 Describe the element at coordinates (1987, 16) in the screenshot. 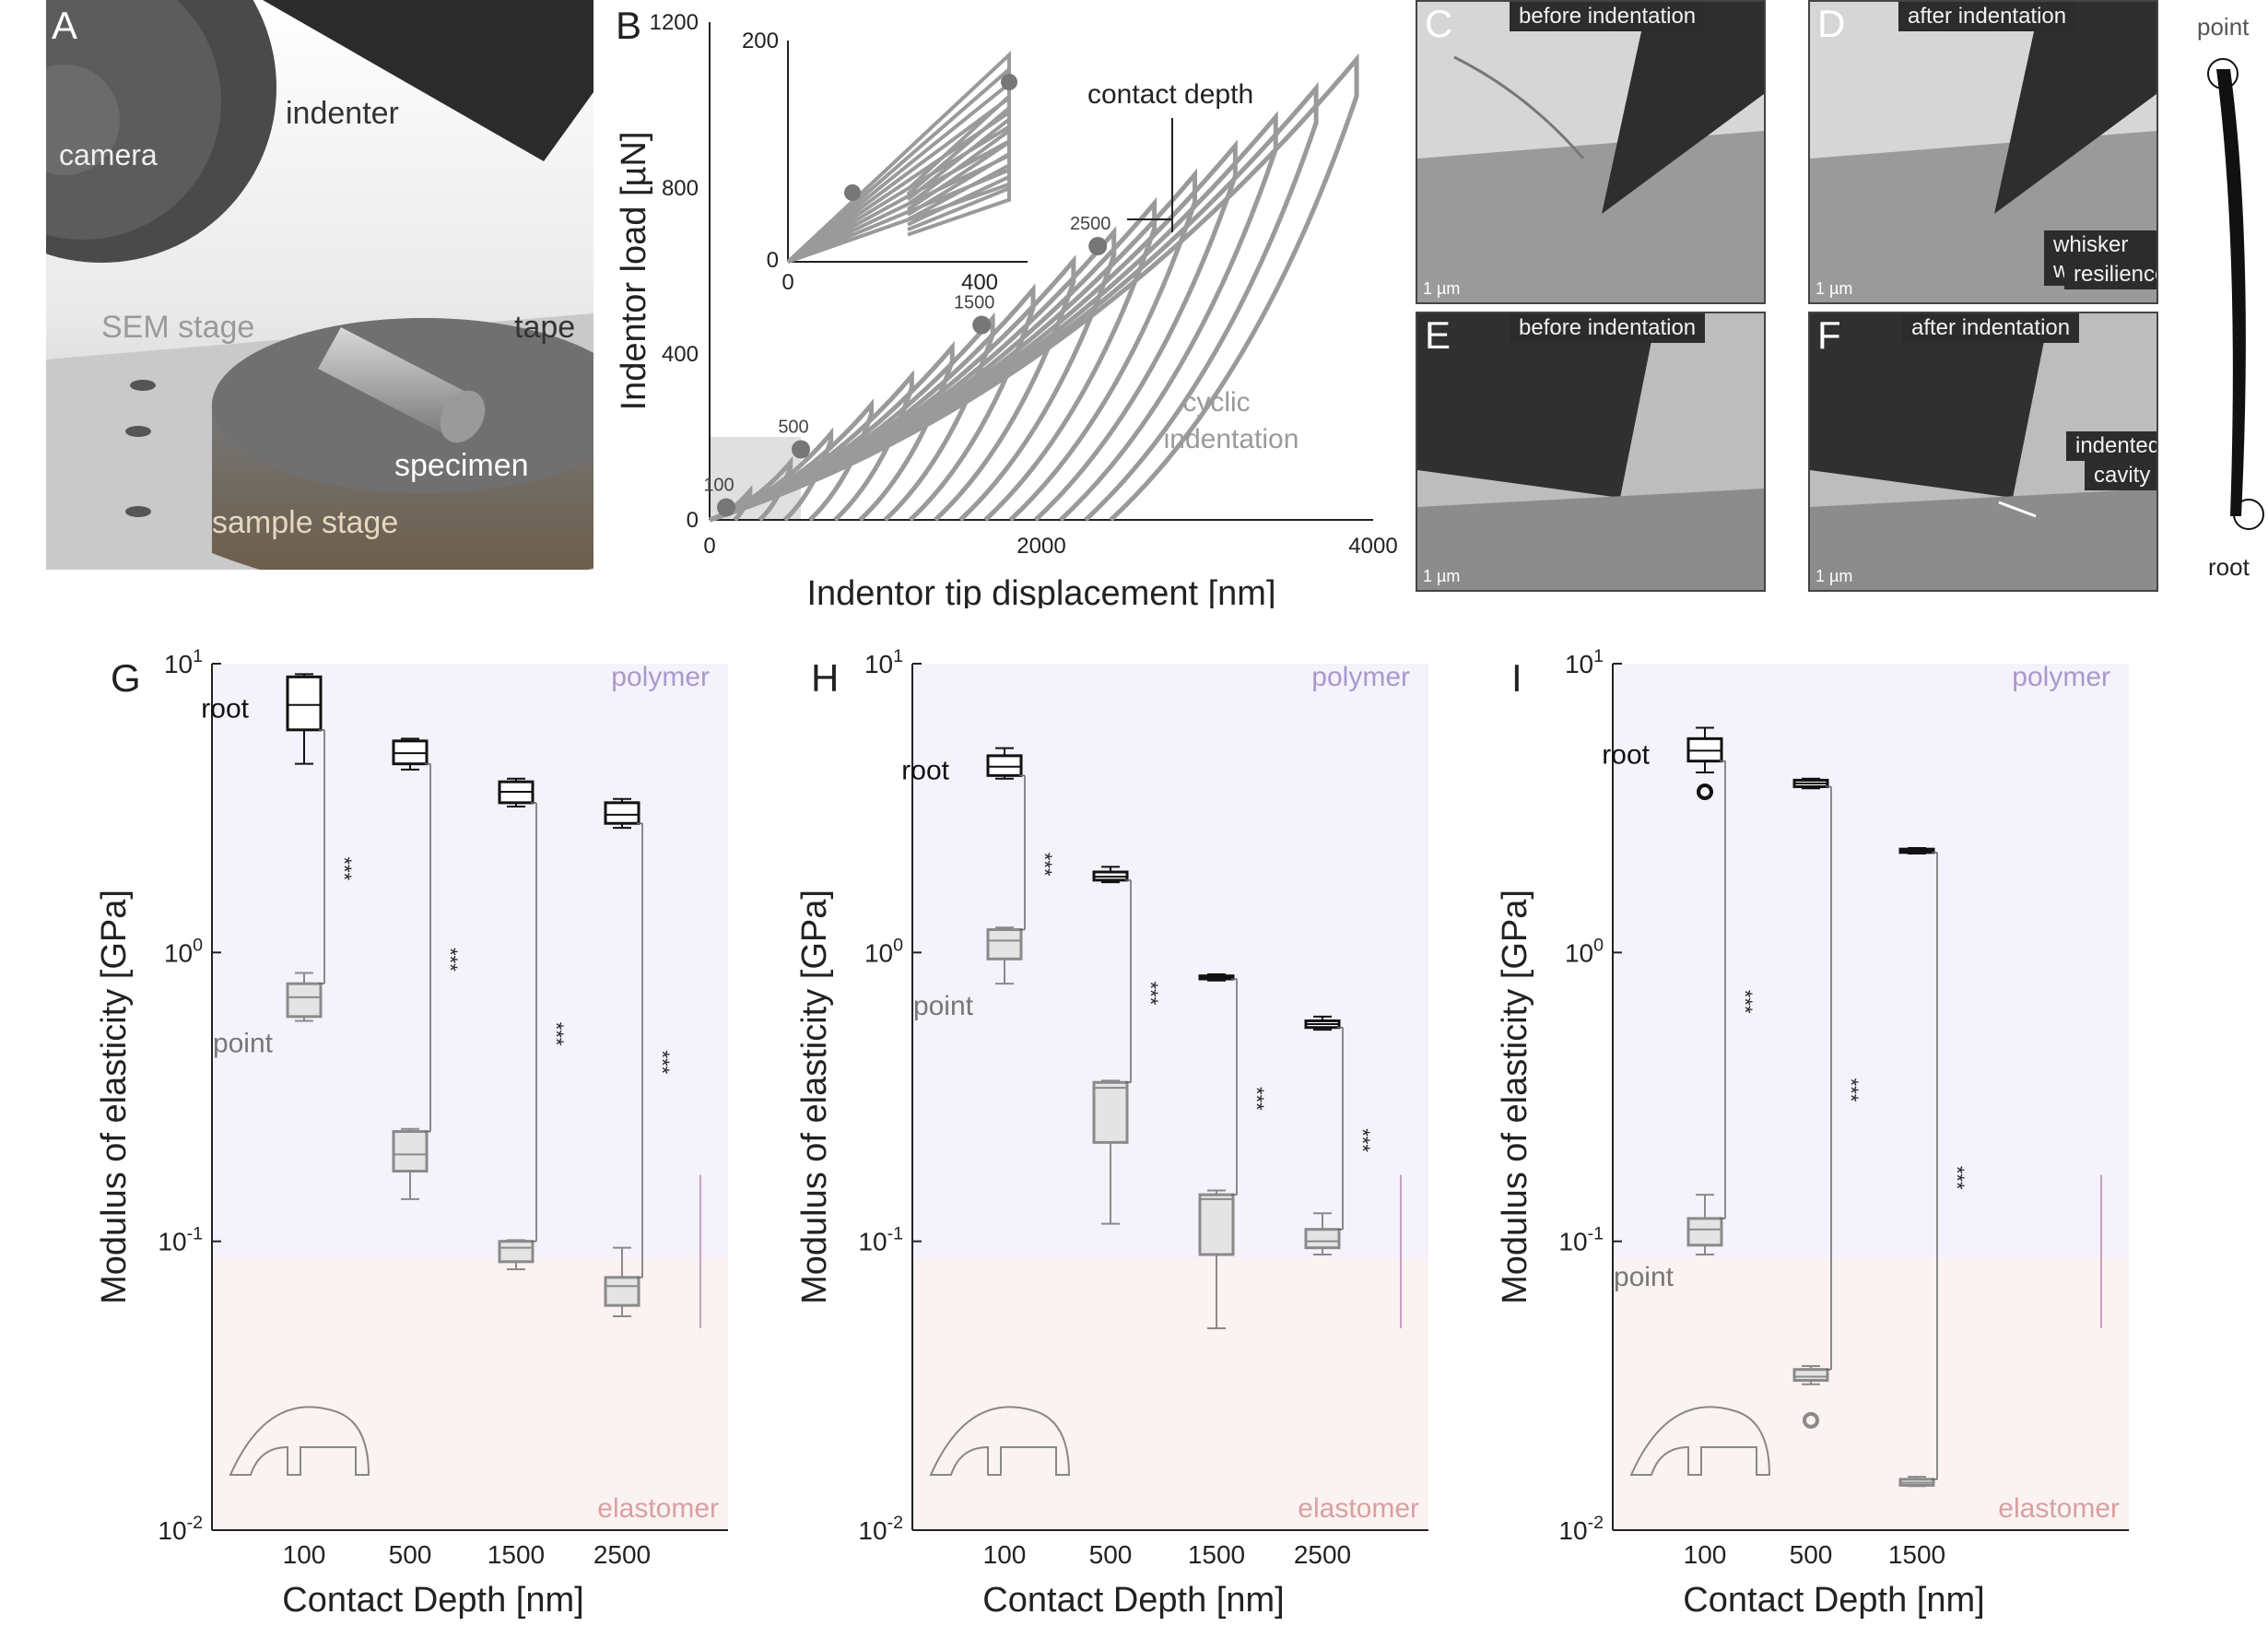

I see `sem-d-caption: after indentation` at that location.